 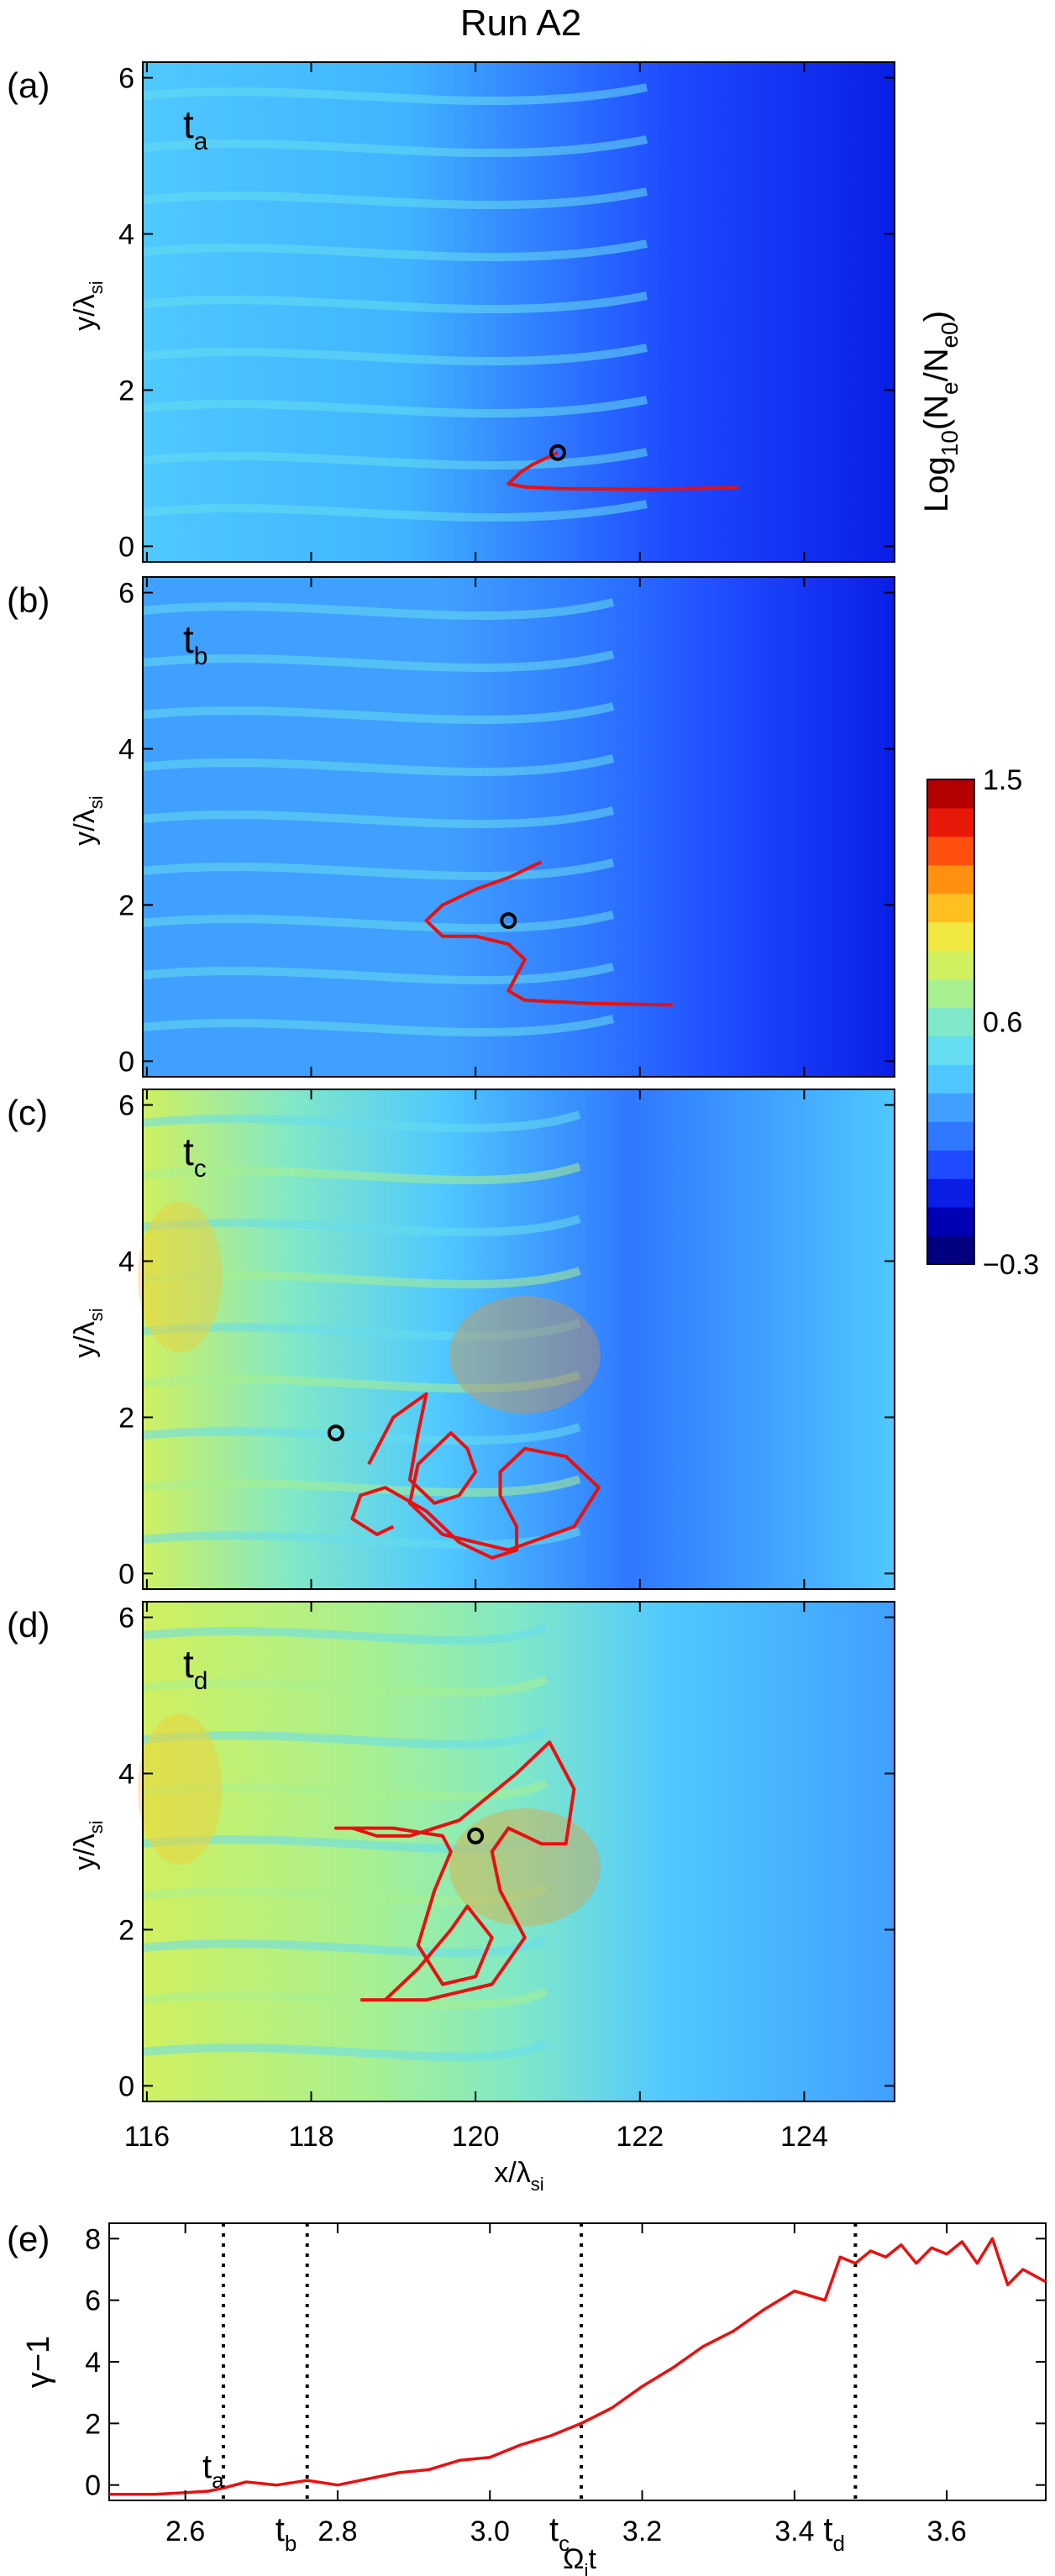 I want to click on time-marker-label: tc, so click(x=559, y=2533).